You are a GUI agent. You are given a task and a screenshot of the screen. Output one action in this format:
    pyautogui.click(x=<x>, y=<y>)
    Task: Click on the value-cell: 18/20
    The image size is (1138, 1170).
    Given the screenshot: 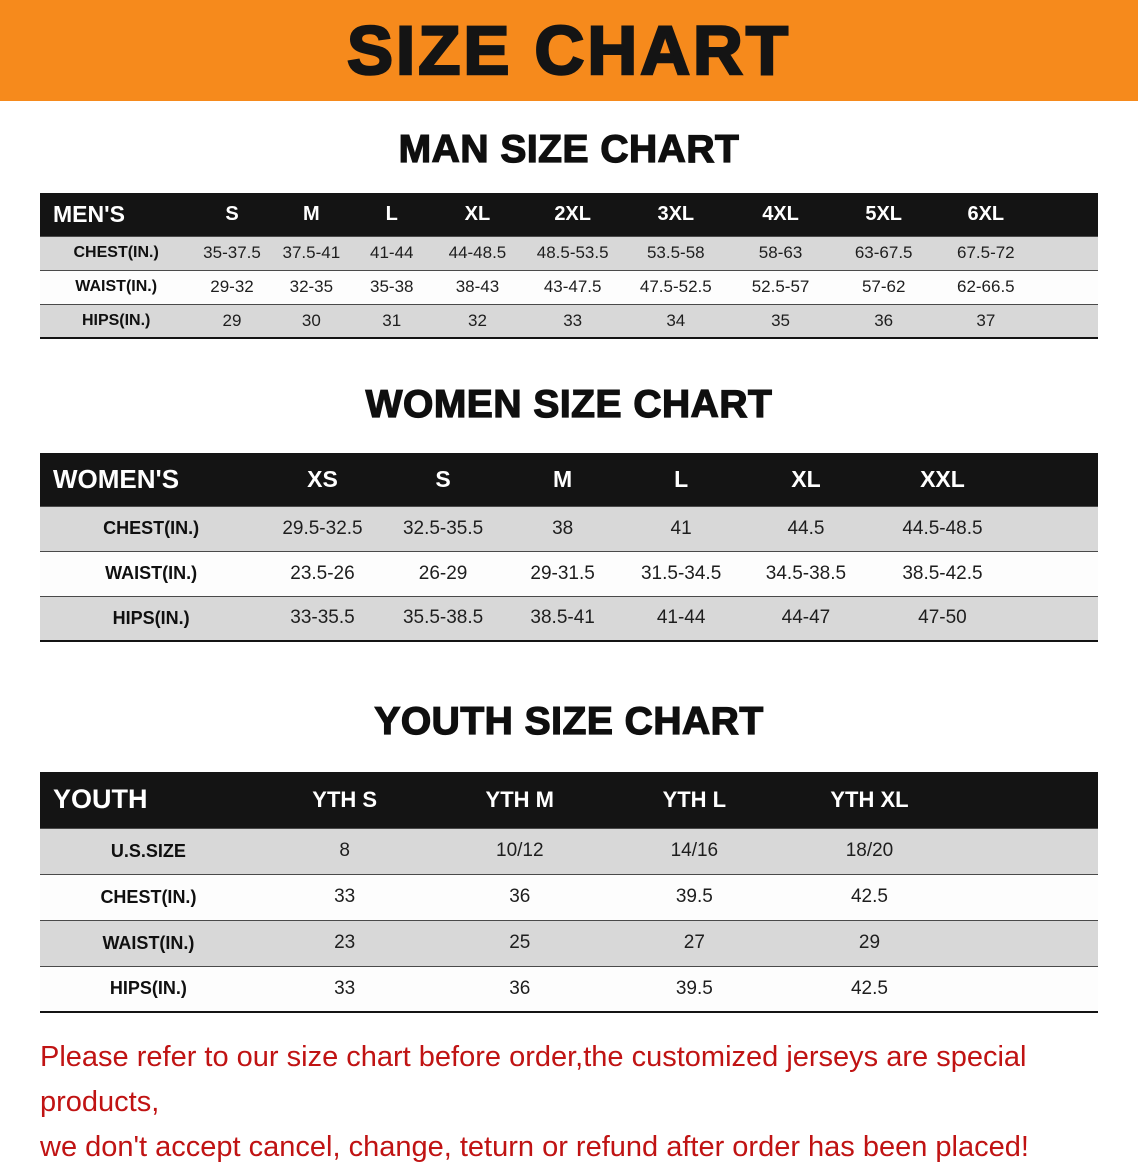 What is the action you would take?
    pyautogui.click(x=869, y=850)
    